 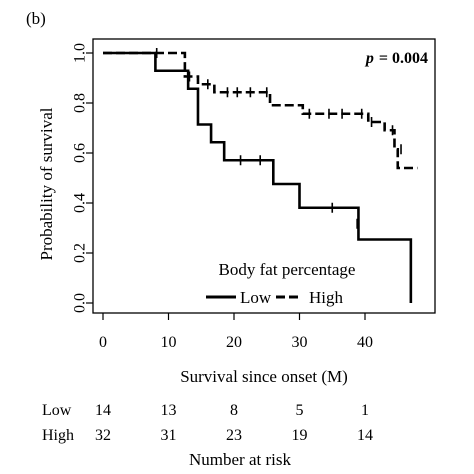 I want to click on y-axis-label: Probability of survival, so click(x=46, y=183).